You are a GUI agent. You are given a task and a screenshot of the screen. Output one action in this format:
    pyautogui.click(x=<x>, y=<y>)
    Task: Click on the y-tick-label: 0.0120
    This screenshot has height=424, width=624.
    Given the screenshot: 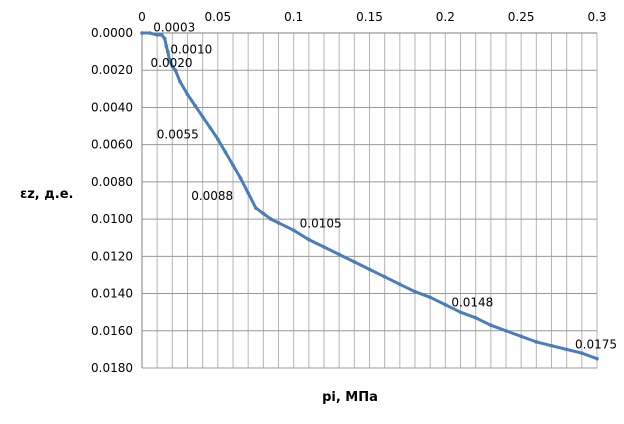 What is the action you would take?
    pyautogui.click(x=112, y=256)
    